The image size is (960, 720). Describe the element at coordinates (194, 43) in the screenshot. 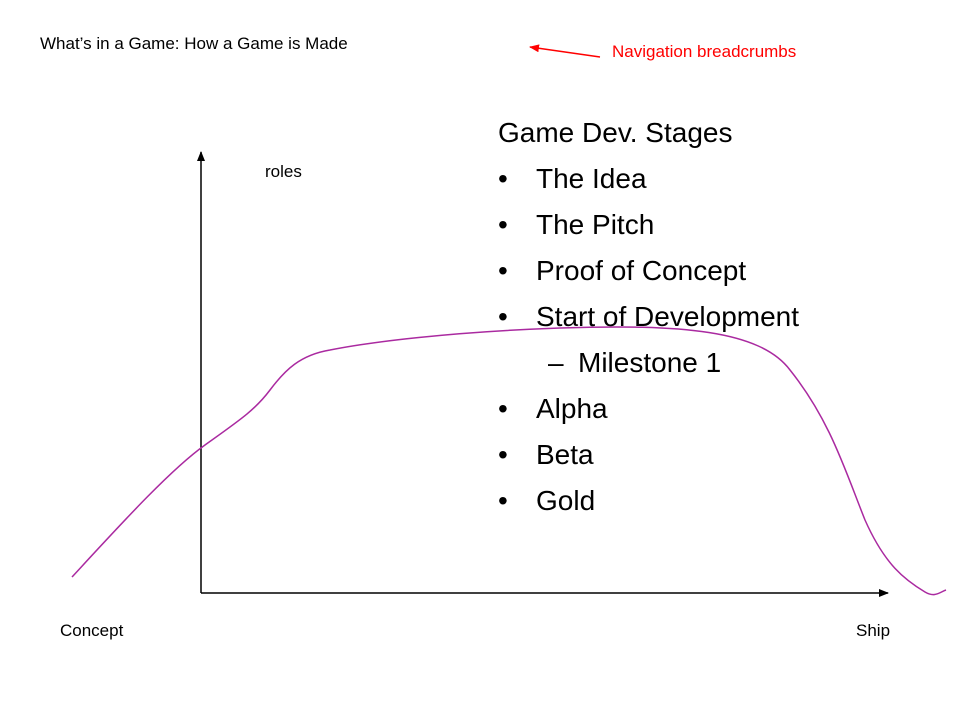

I see `breadcrumb: What’s in a Game: How a Game is Made` at that location.